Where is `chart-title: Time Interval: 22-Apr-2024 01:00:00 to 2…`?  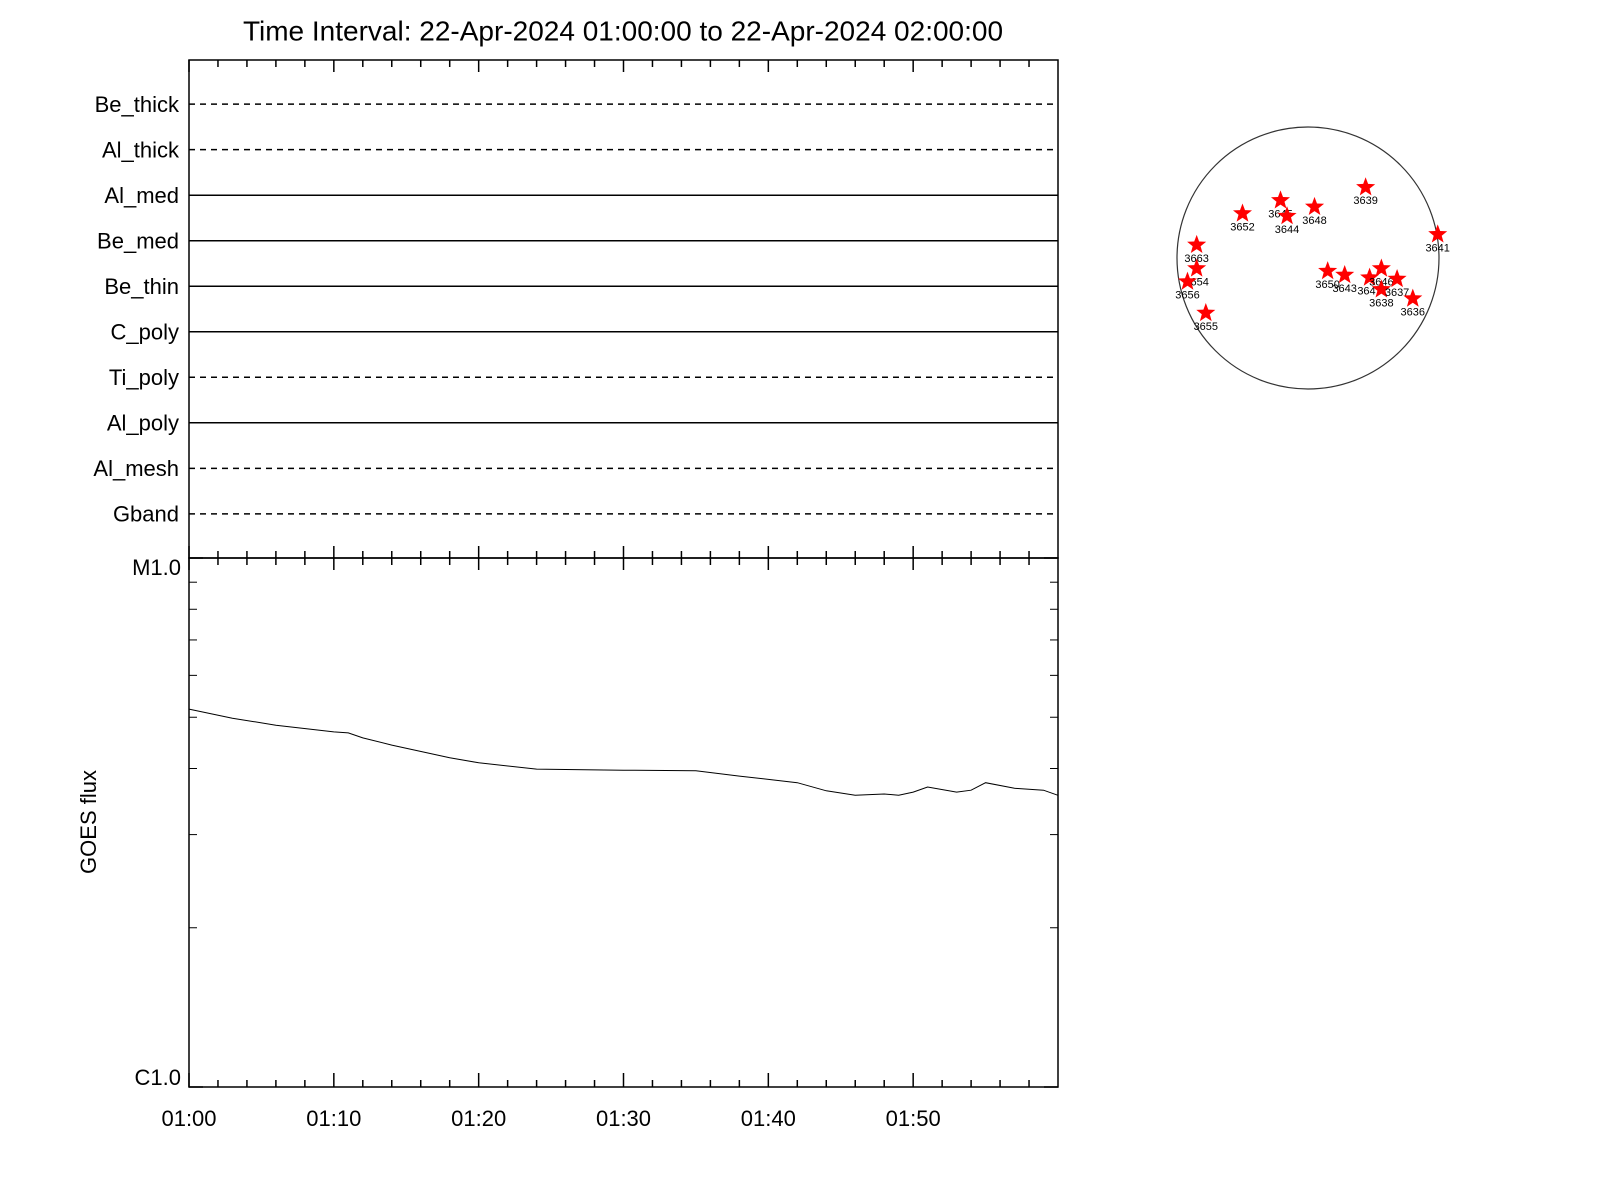 chart-title: Time Interval: 22-Apr-2024 01:00:00 to 2… is located at coordinates (623, 30).